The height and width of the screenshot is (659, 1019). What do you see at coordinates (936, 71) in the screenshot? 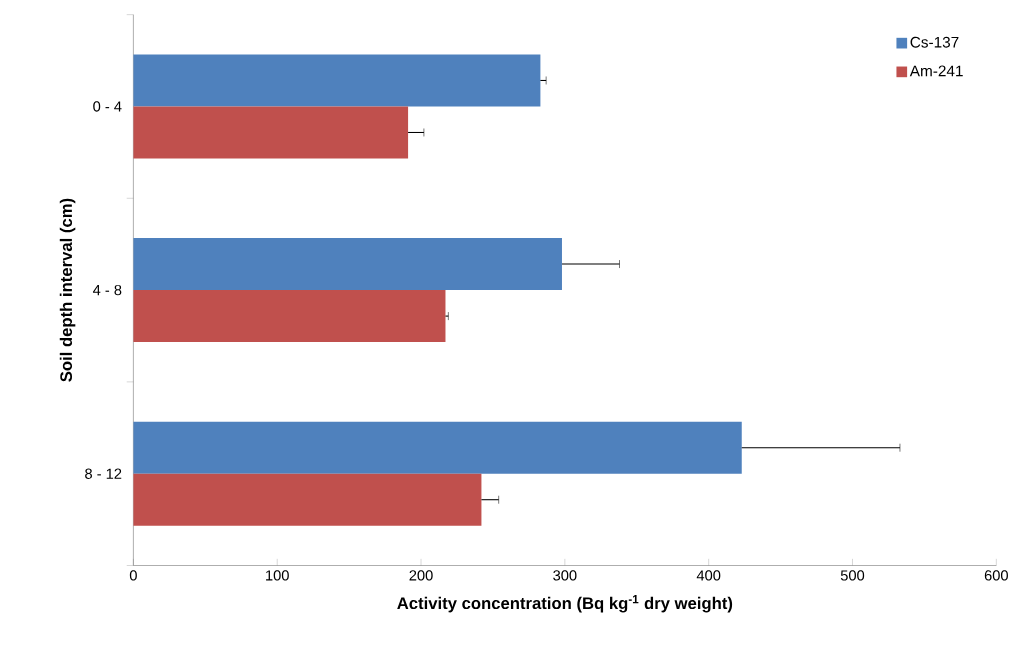
I see `legend-label: Am-241` at bounding box center [936, 71].